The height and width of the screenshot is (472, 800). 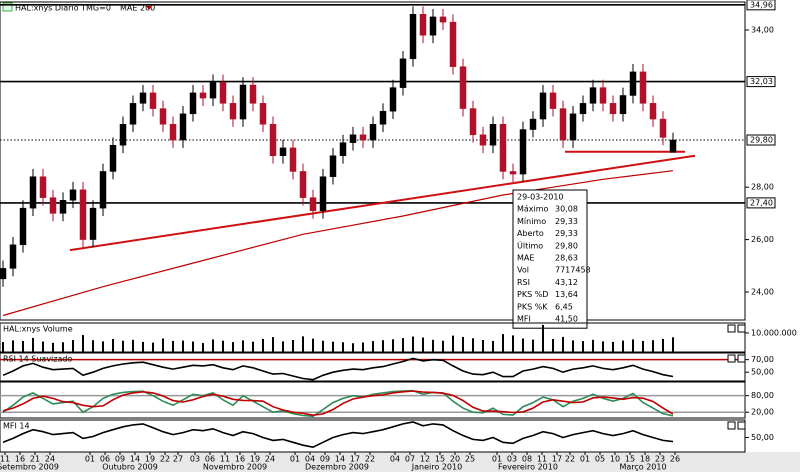 I want to click on x-tick-label: 08, so click(x=527, y=459).